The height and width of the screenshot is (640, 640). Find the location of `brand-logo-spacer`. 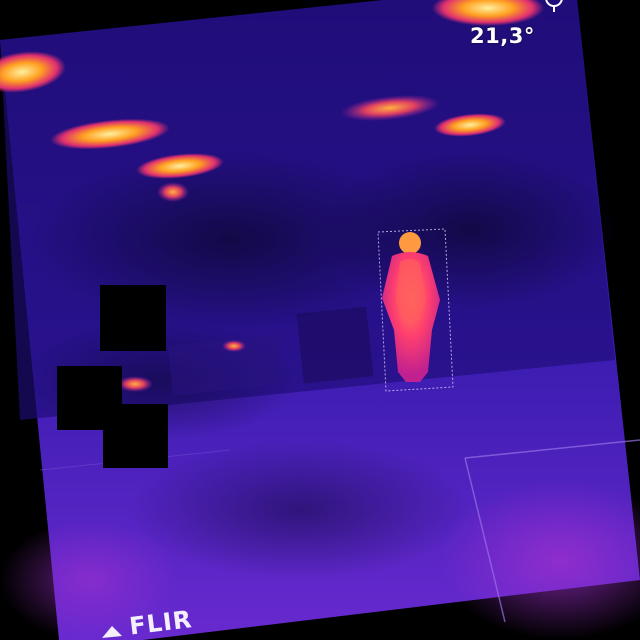

brand-logo-spacer is located at coordinates (118, 636).